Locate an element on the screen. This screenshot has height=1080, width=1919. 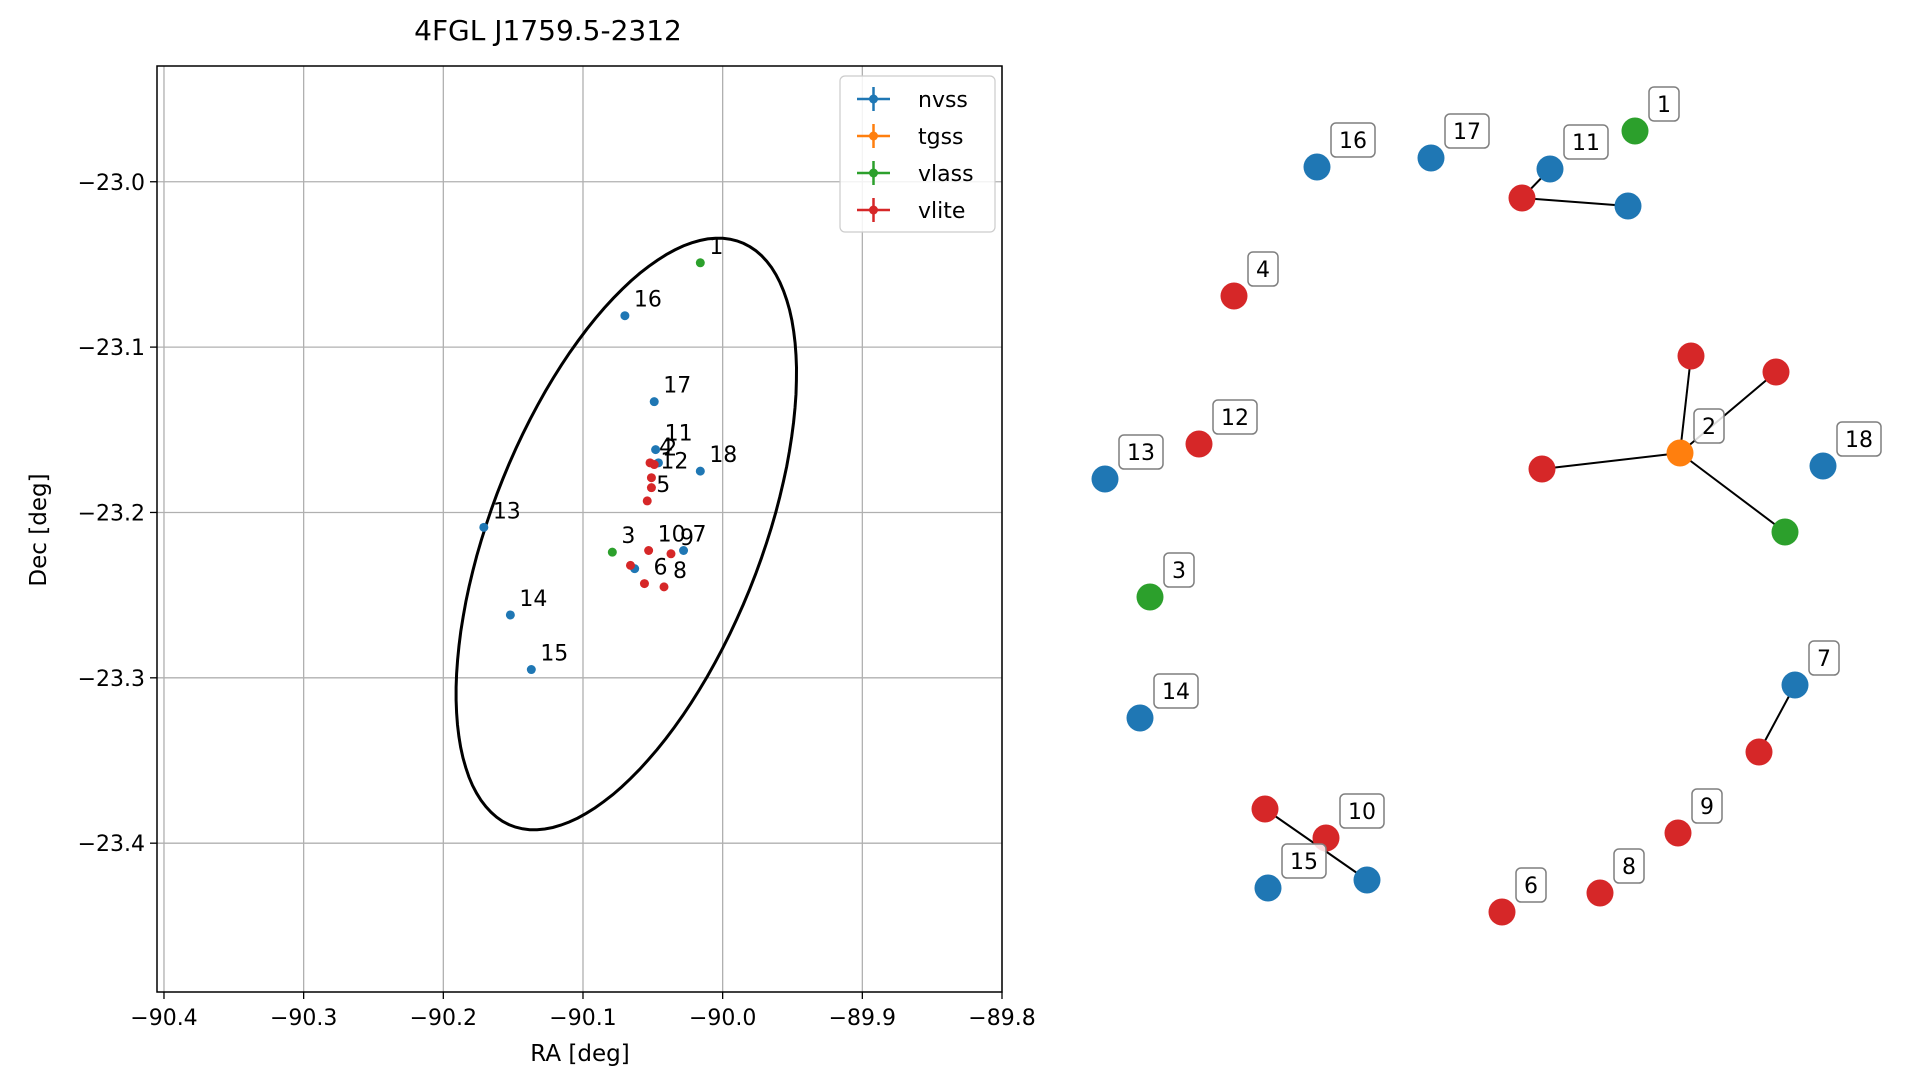
x-axis-title: RA [deg] is located at coordinates (579, 1054).